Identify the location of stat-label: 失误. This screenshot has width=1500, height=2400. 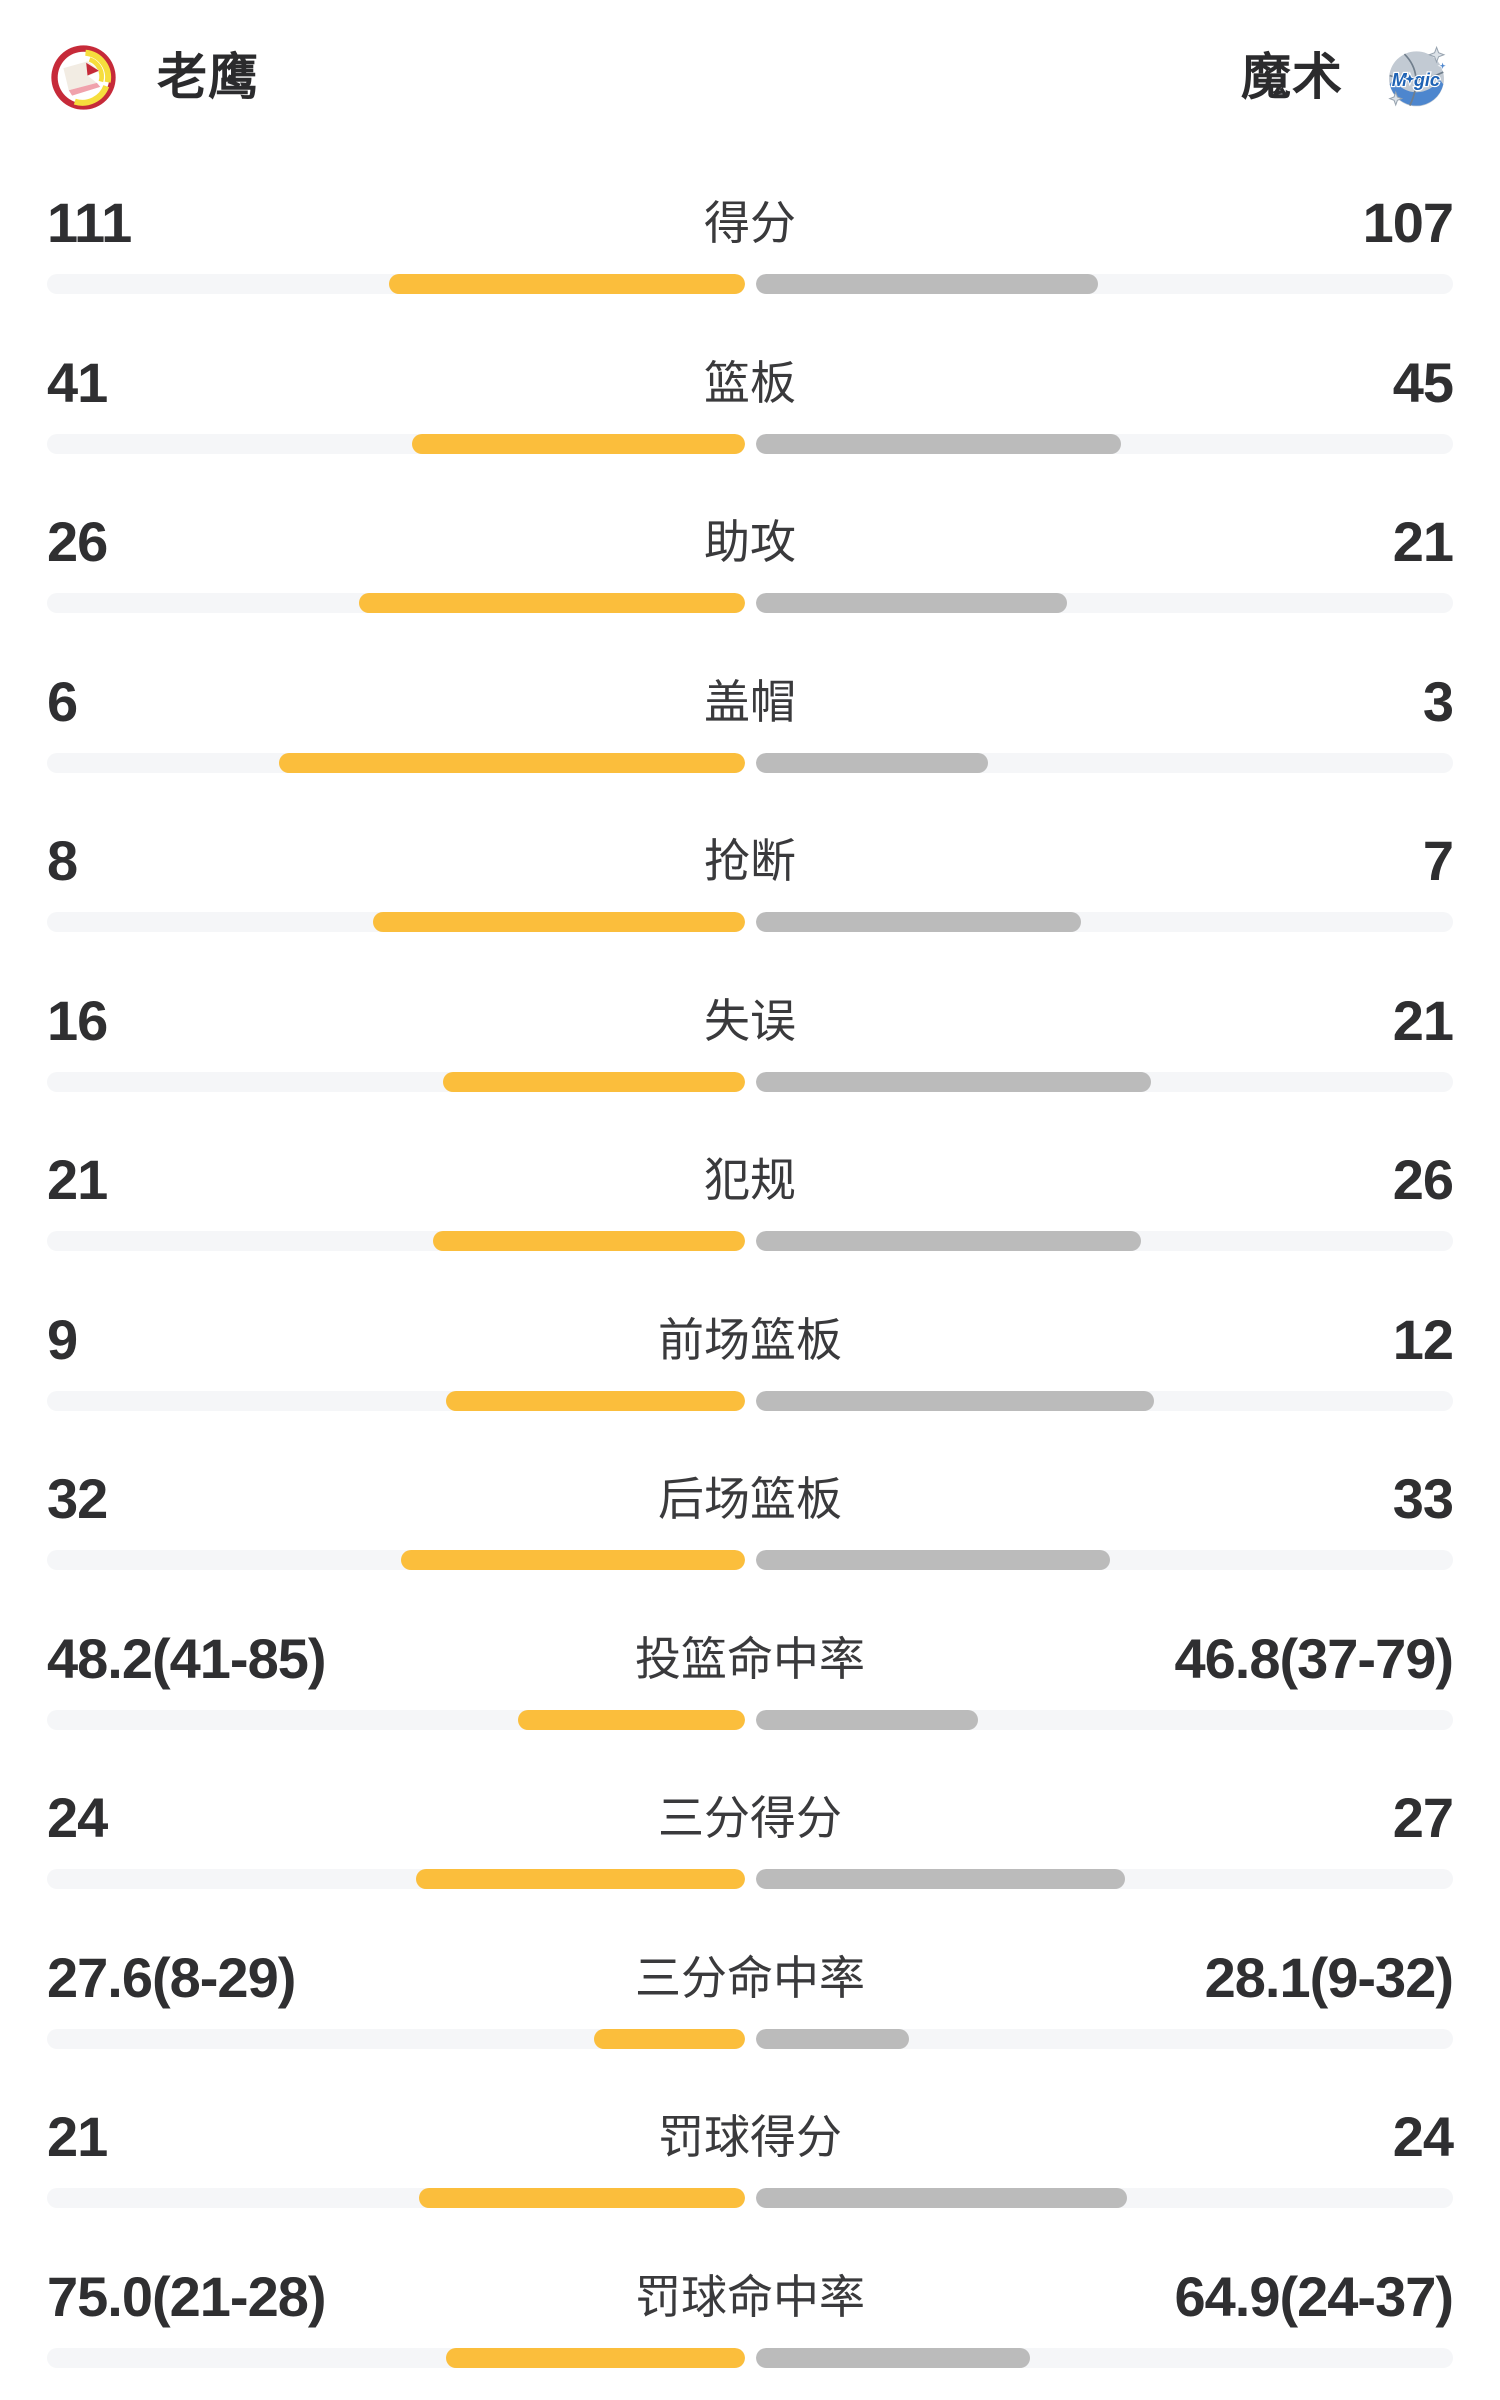
(750, 1020).